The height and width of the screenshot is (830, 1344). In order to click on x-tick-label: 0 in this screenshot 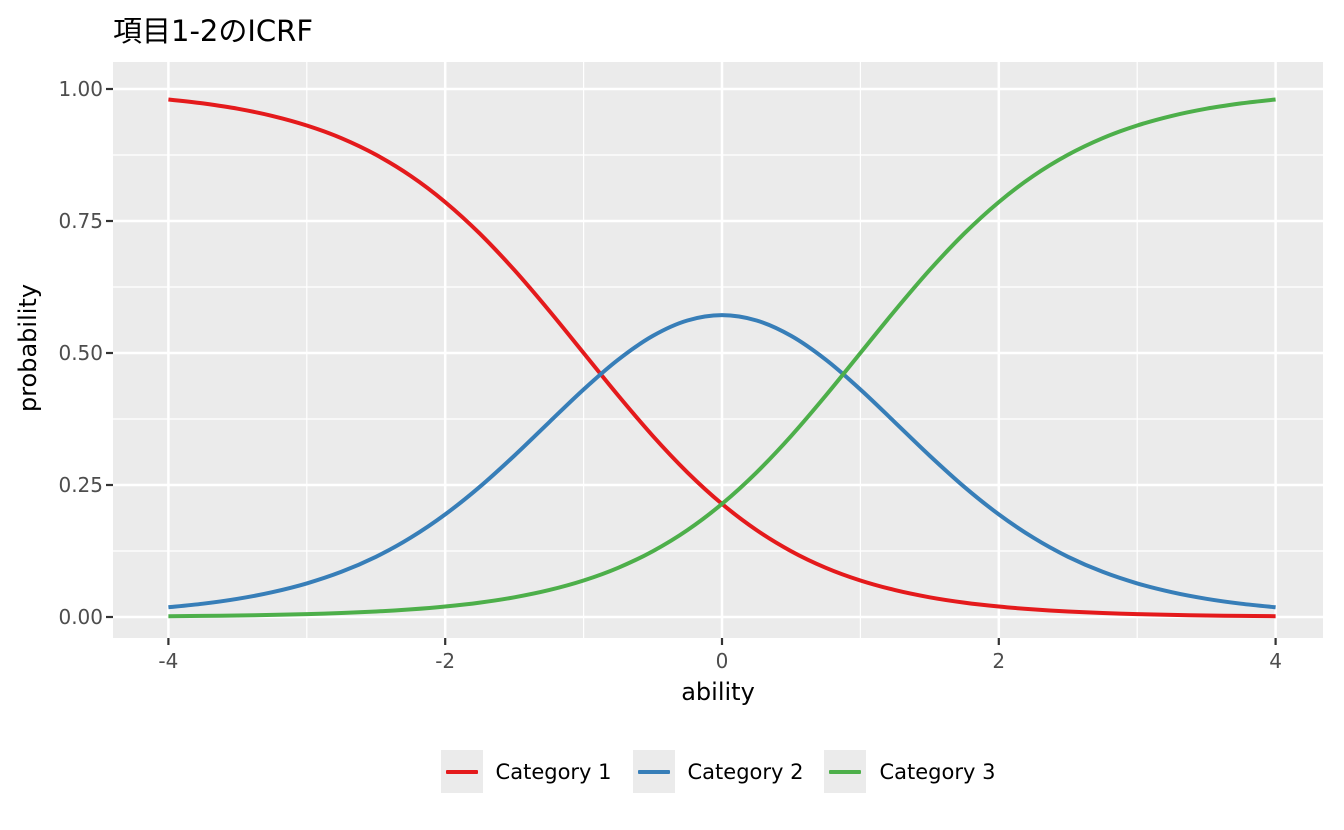, I will do `click(722, 661)`.